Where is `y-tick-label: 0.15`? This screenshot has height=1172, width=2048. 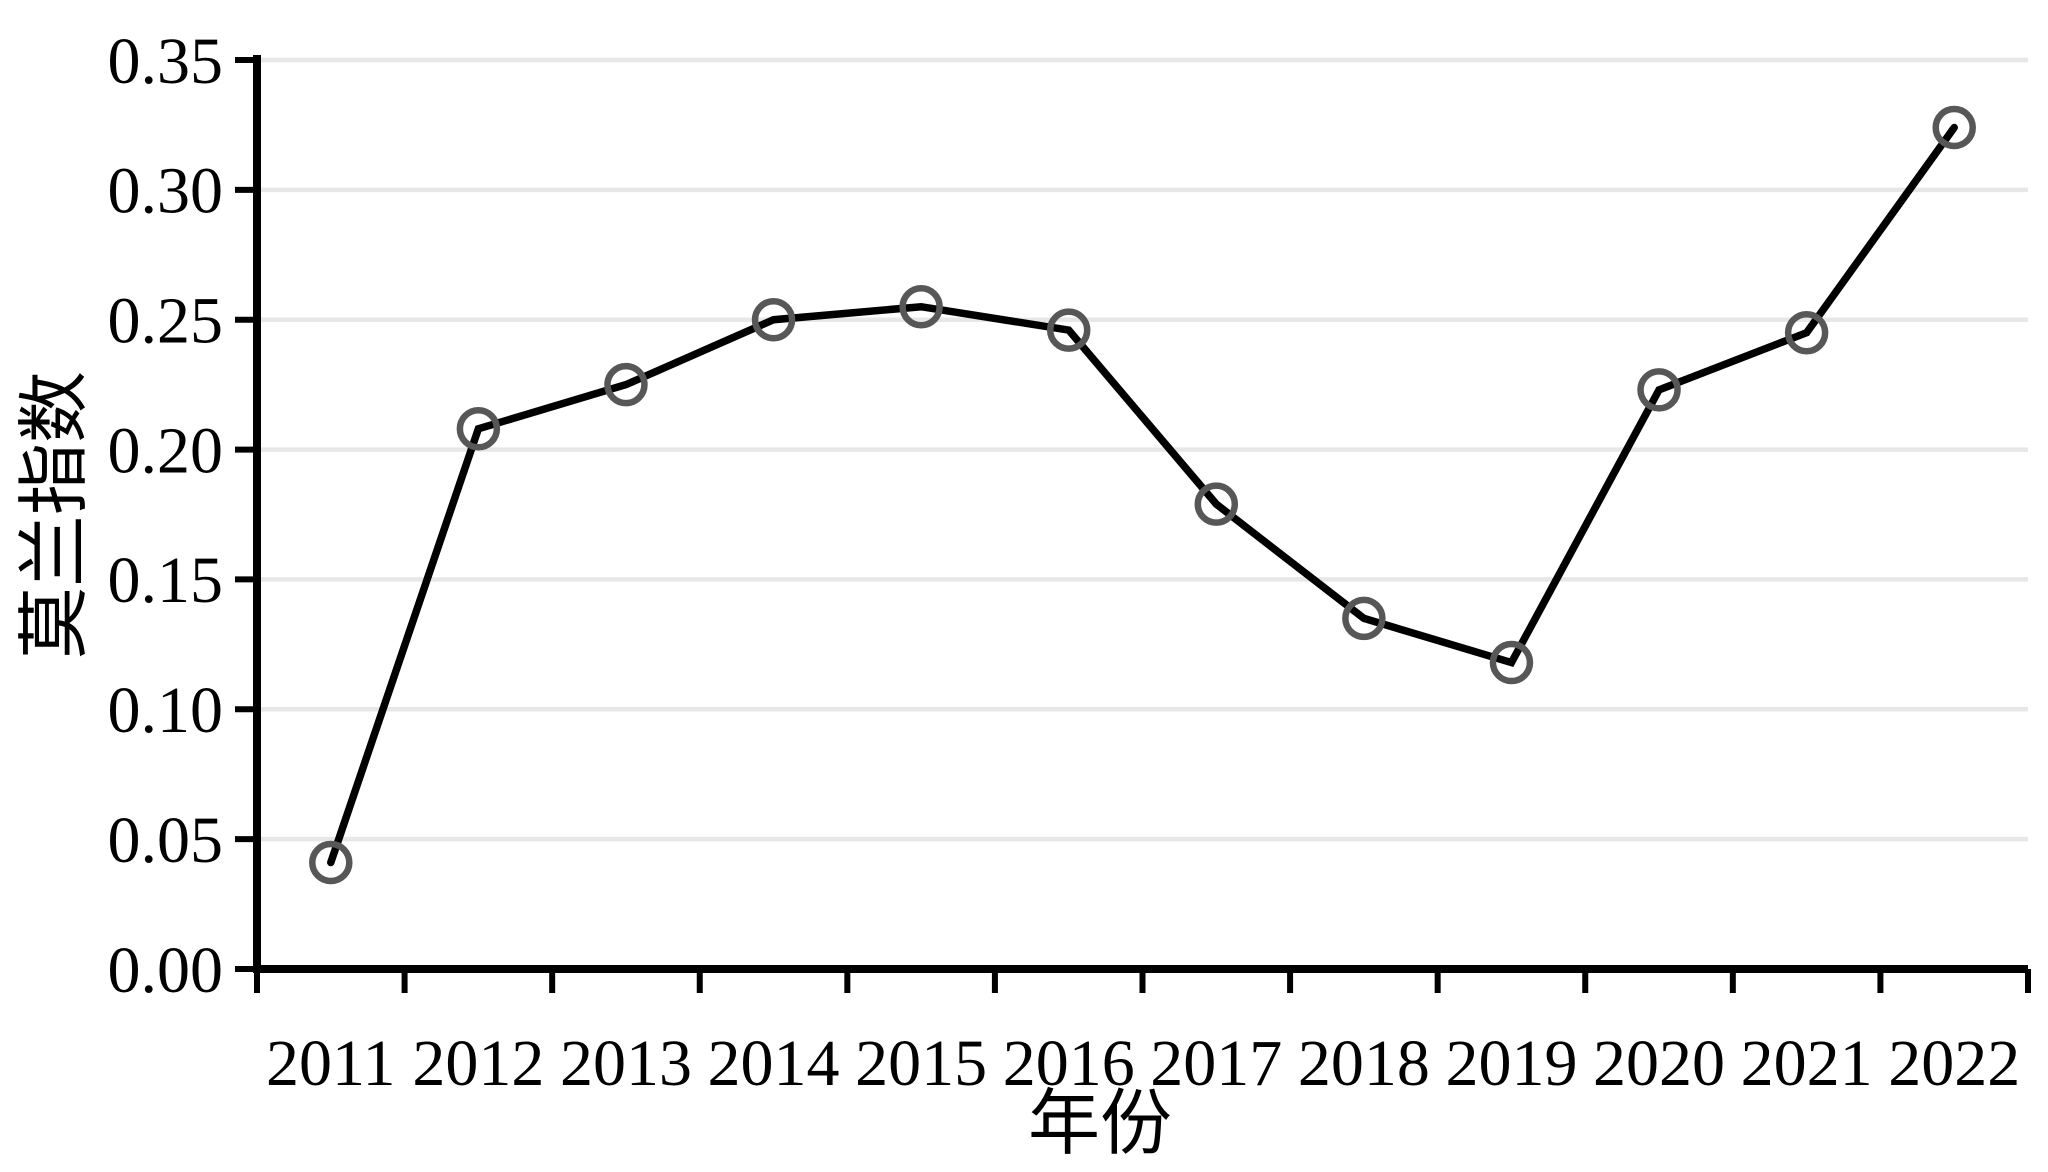 y-tick-label: 0.15 is located at coordinates (166, 580).